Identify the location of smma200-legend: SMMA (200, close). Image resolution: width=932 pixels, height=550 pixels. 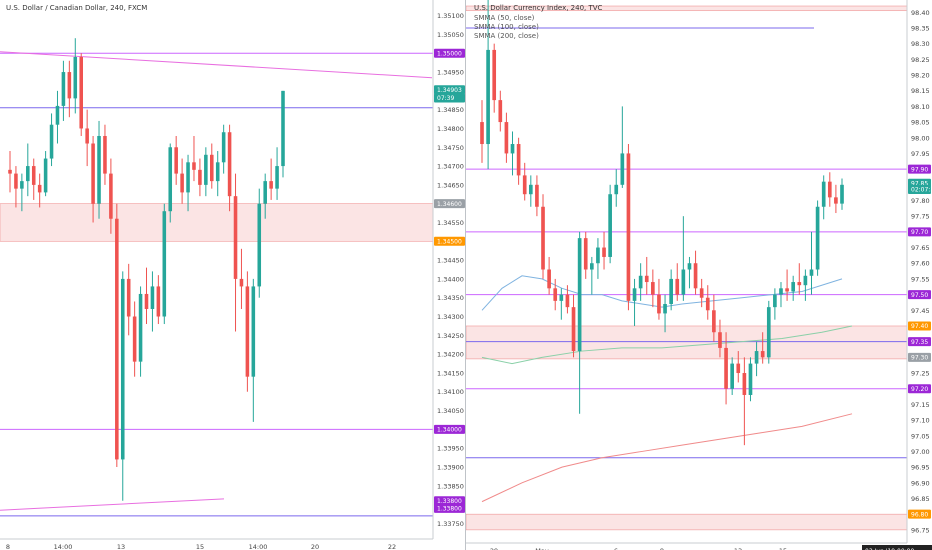
(506, 36).